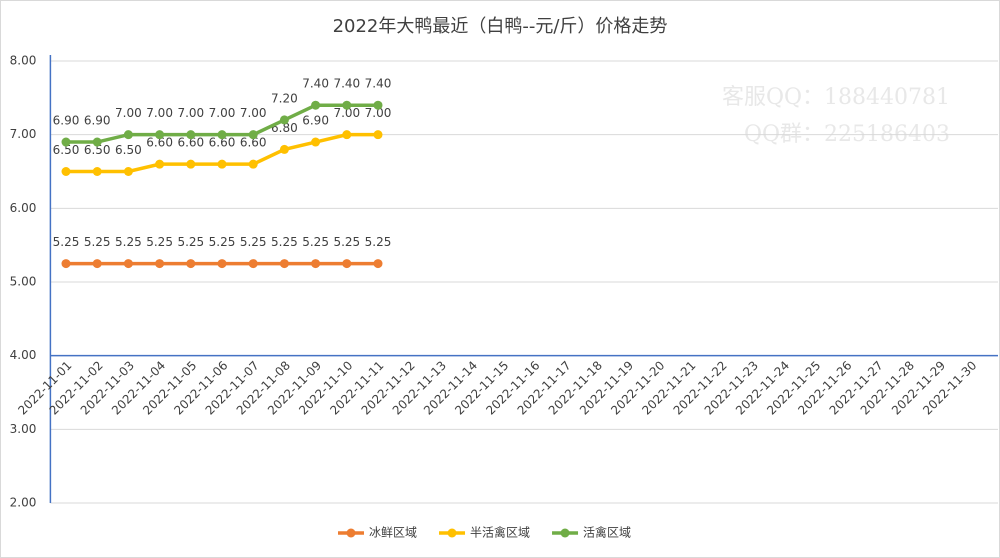 The height and width of the screenshot is (558, 1000). I want to click on chart-title: 2022年大鸭最近（白鸭--元/斤）价格走势, so click(500, 26).